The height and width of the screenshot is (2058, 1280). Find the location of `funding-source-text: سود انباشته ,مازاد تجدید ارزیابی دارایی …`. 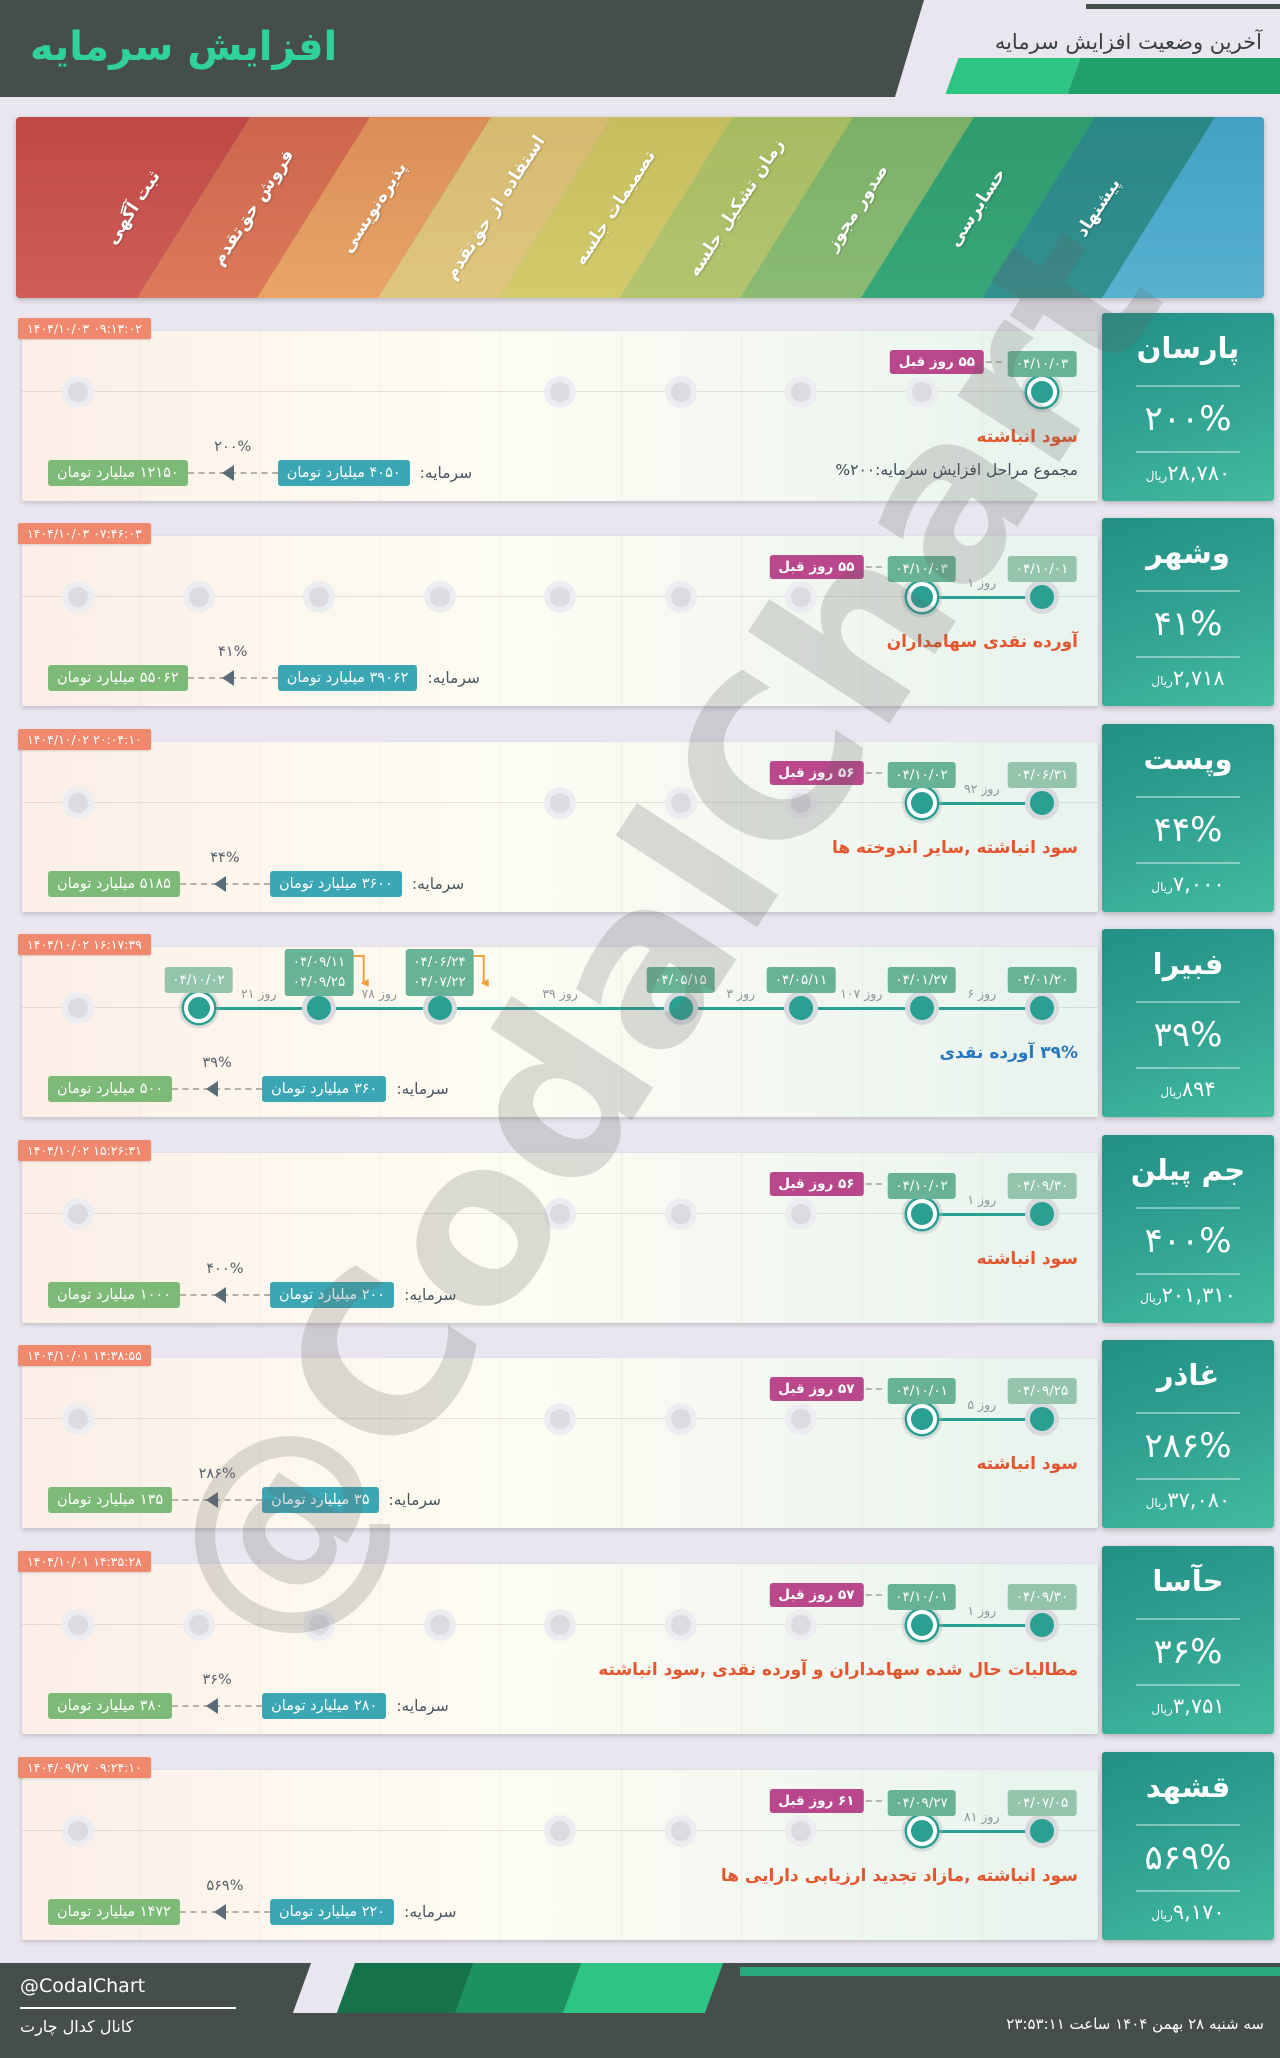

funding-source-text: سود انباشته ,مازاد تجدید ارزیابی دارایی … is located at coordinates (899, 1876).